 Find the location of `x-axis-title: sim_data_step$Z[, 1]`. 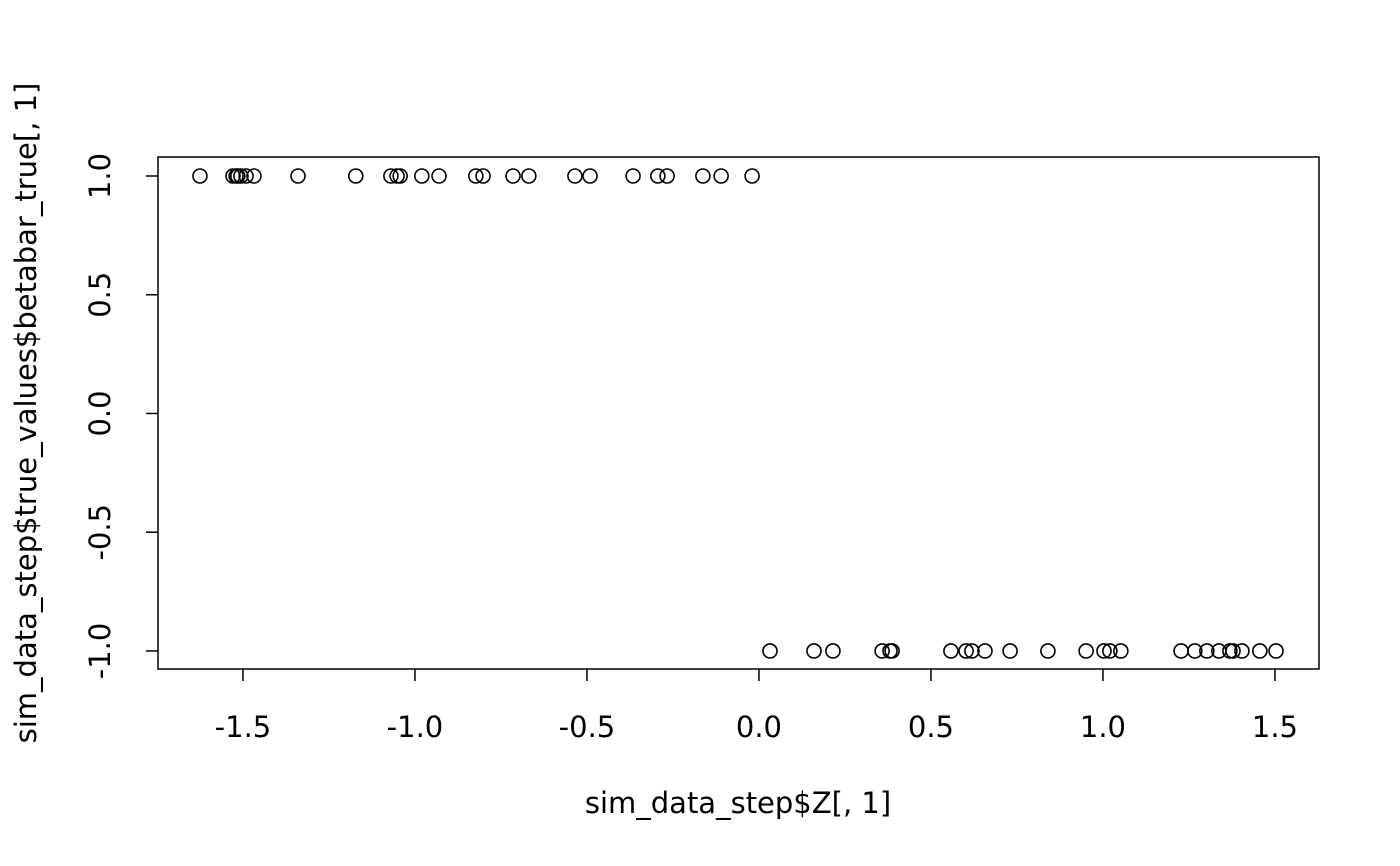

x-axis-title: sim_data_step$Z[, 1] is located at coordinates (738, 803).